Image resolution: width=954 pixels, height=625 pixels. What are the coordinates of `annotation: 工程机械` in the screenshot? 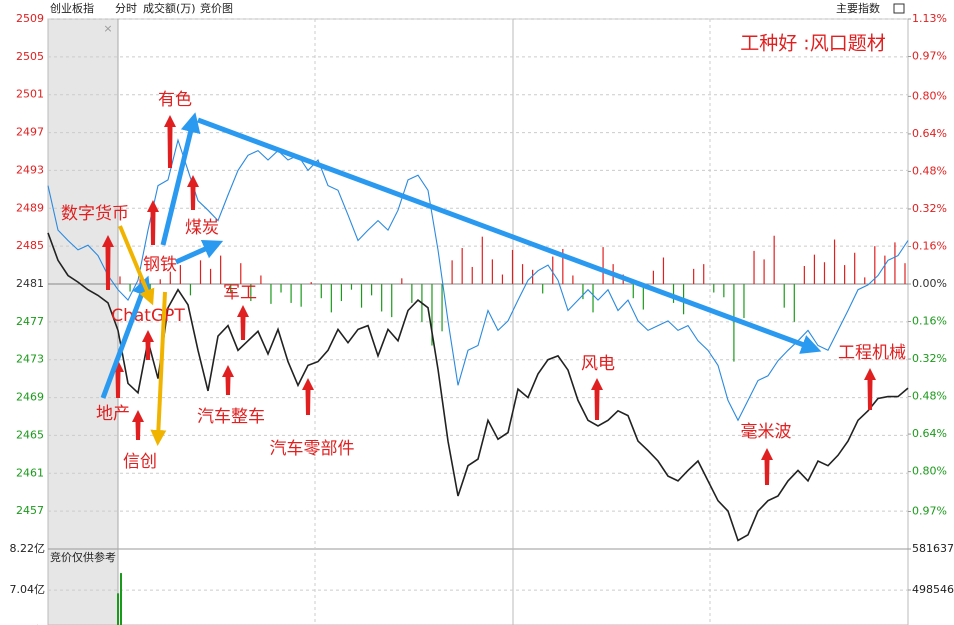 It's located at (872, 353).